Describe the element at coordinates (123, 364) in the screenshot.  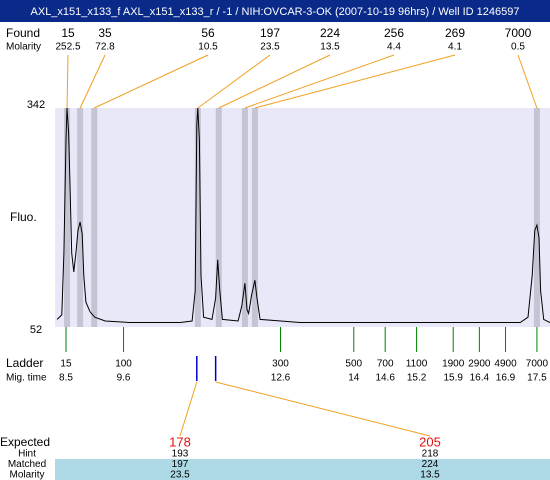
I see `ladder-size: 100` at that location.